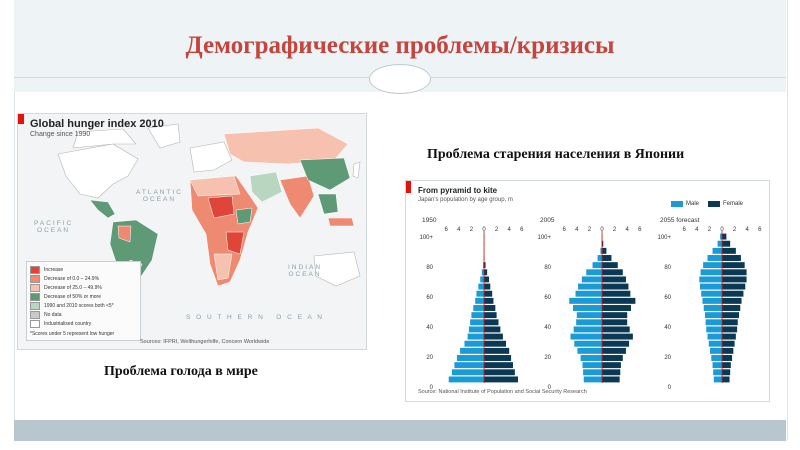  Describe the element at coordinates (667, 268) in the screenshot. I see `y-tick-label: 80` at that location.